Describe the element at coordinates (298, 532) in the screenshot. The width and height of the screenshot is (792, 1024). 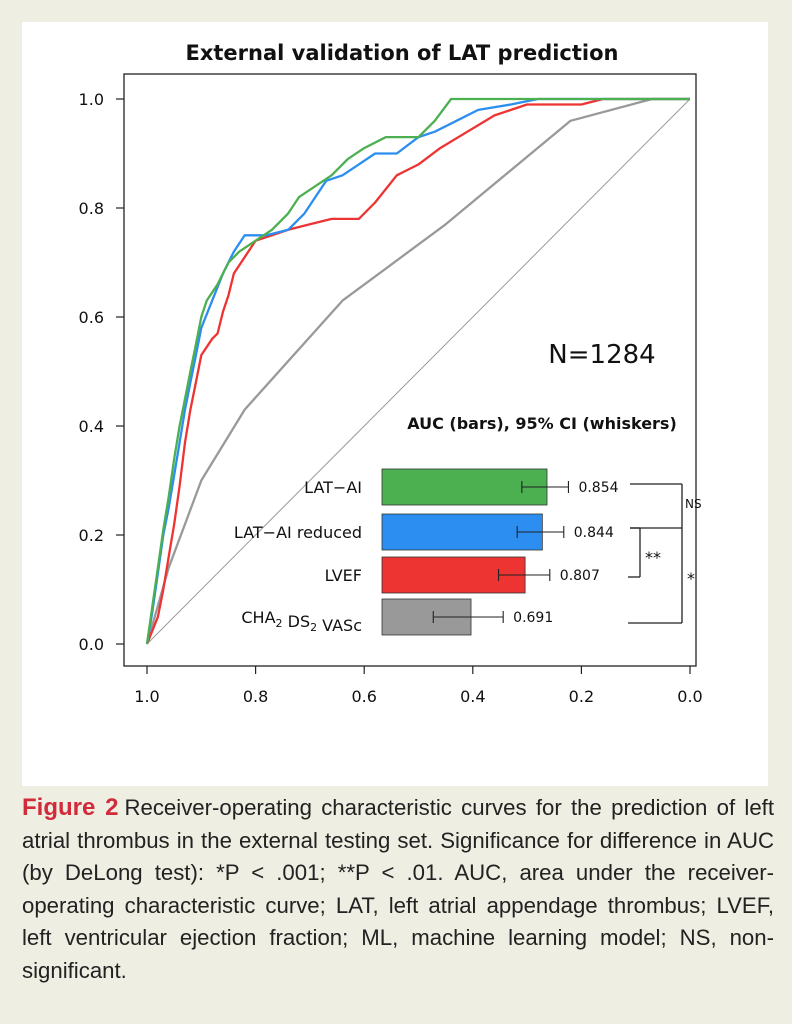
I see `auc-category-label: LAT−AI reduced` at that location.